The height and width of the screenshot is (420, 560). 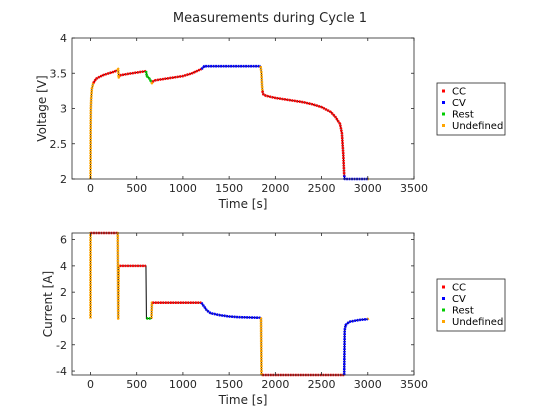 What do you see at coordinates (61, 371) in the screenshot?
I see `y-tick-label: -4` at bounding box center [61, 371].